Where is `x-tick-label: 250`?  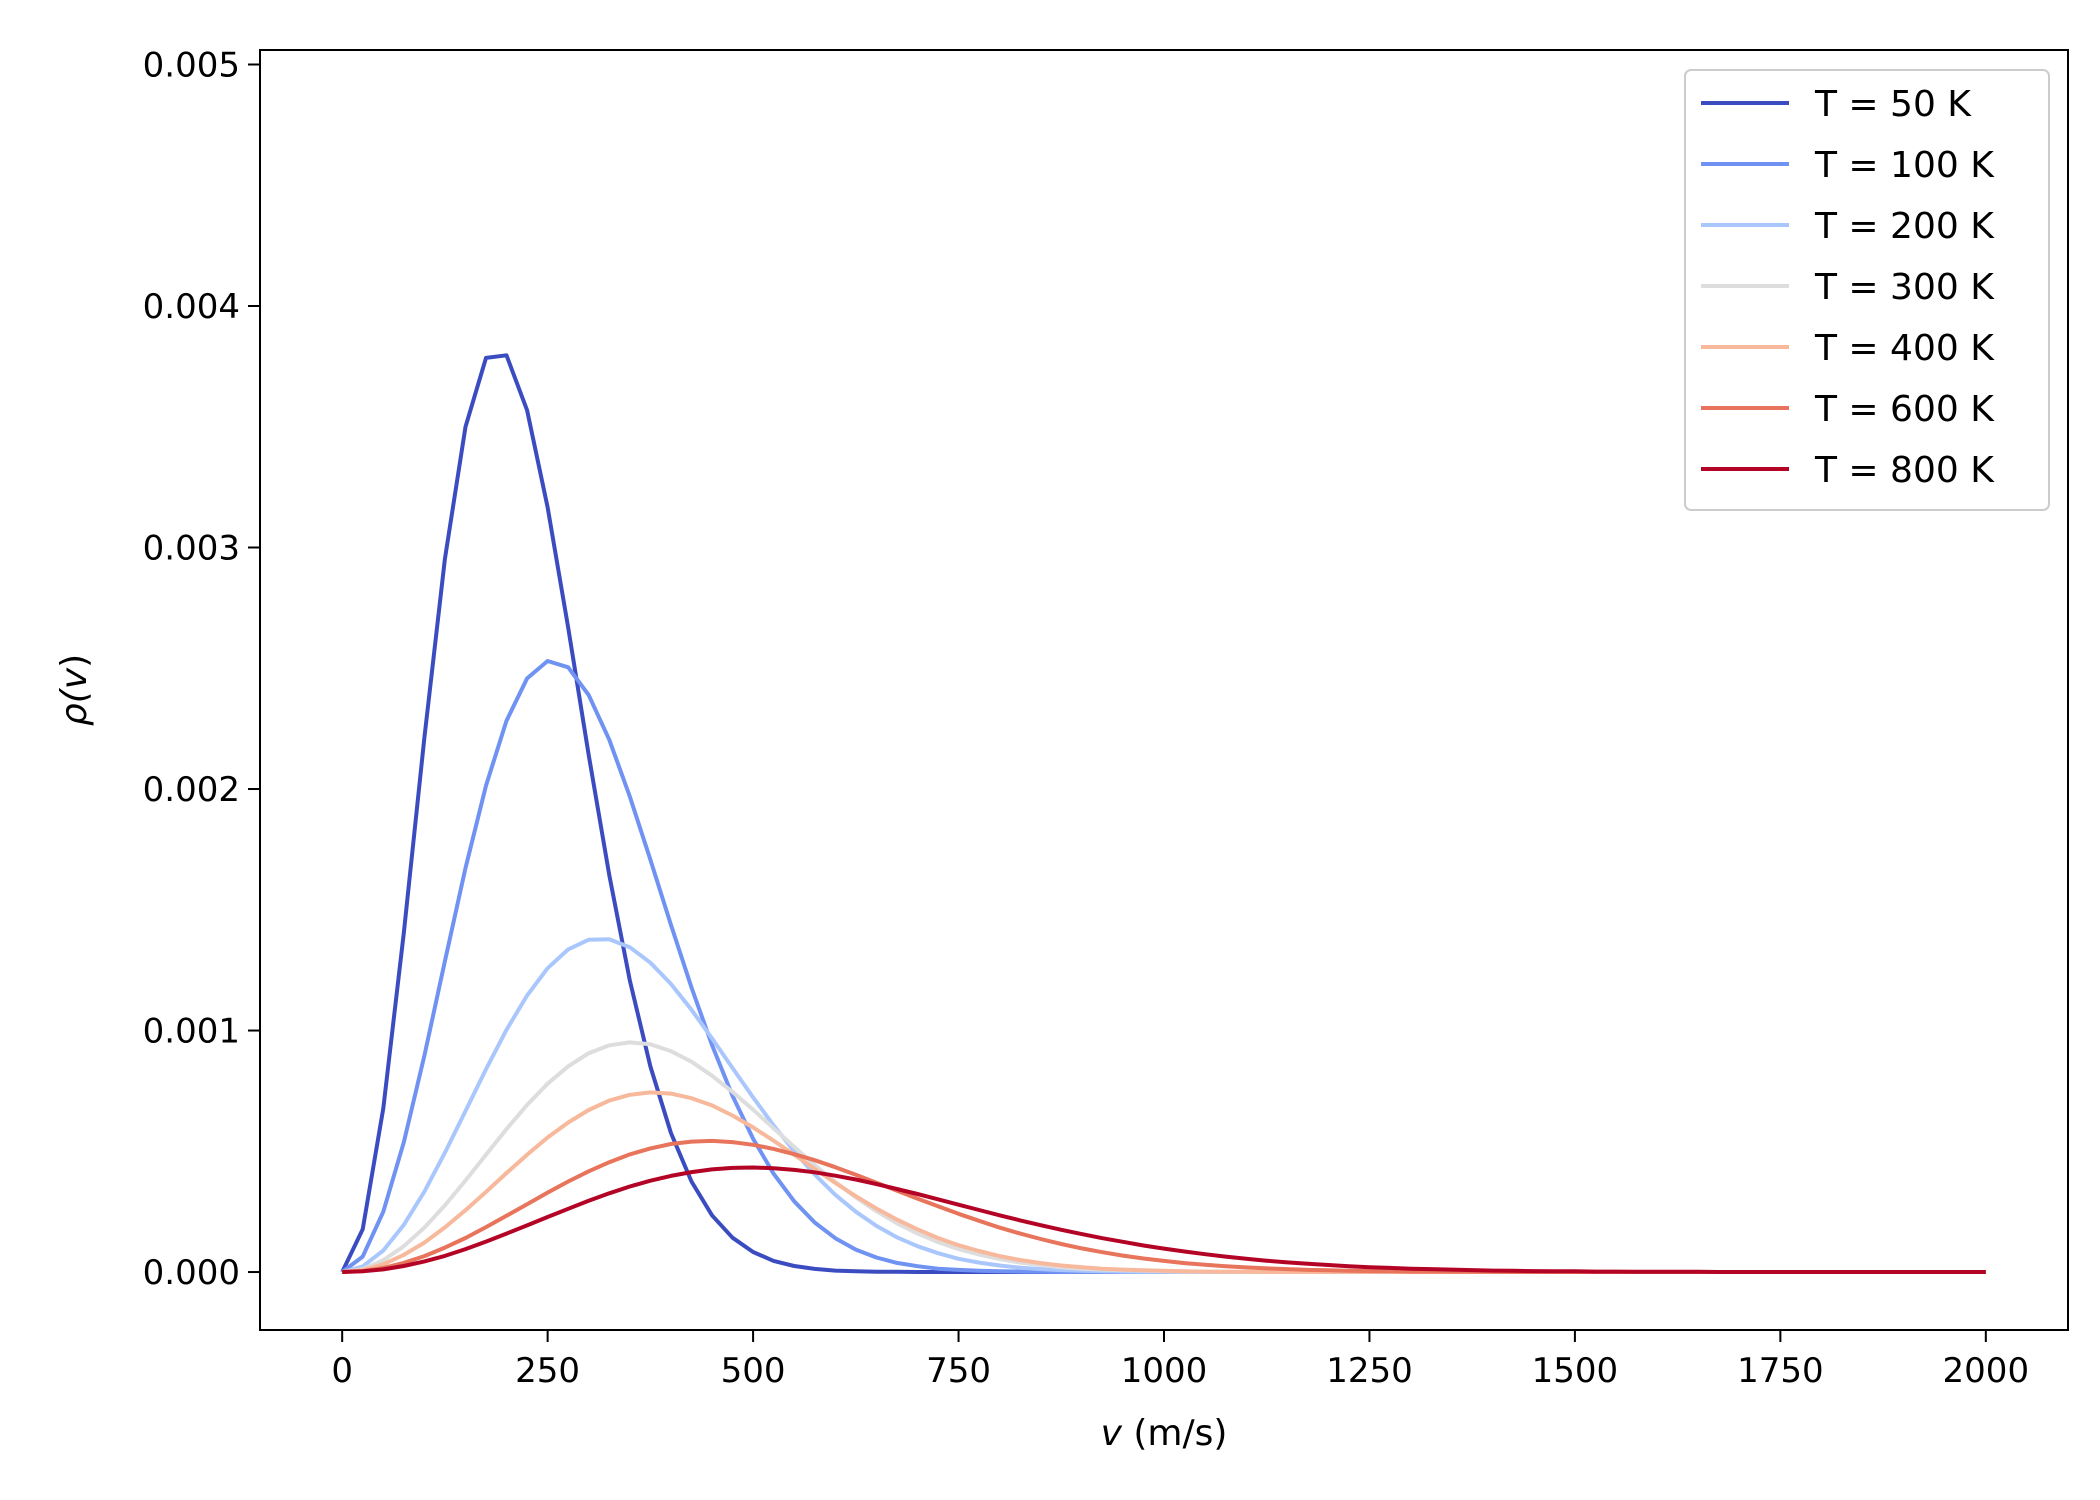
x-tick-label: 250 is located at coordinates (547, 1371).